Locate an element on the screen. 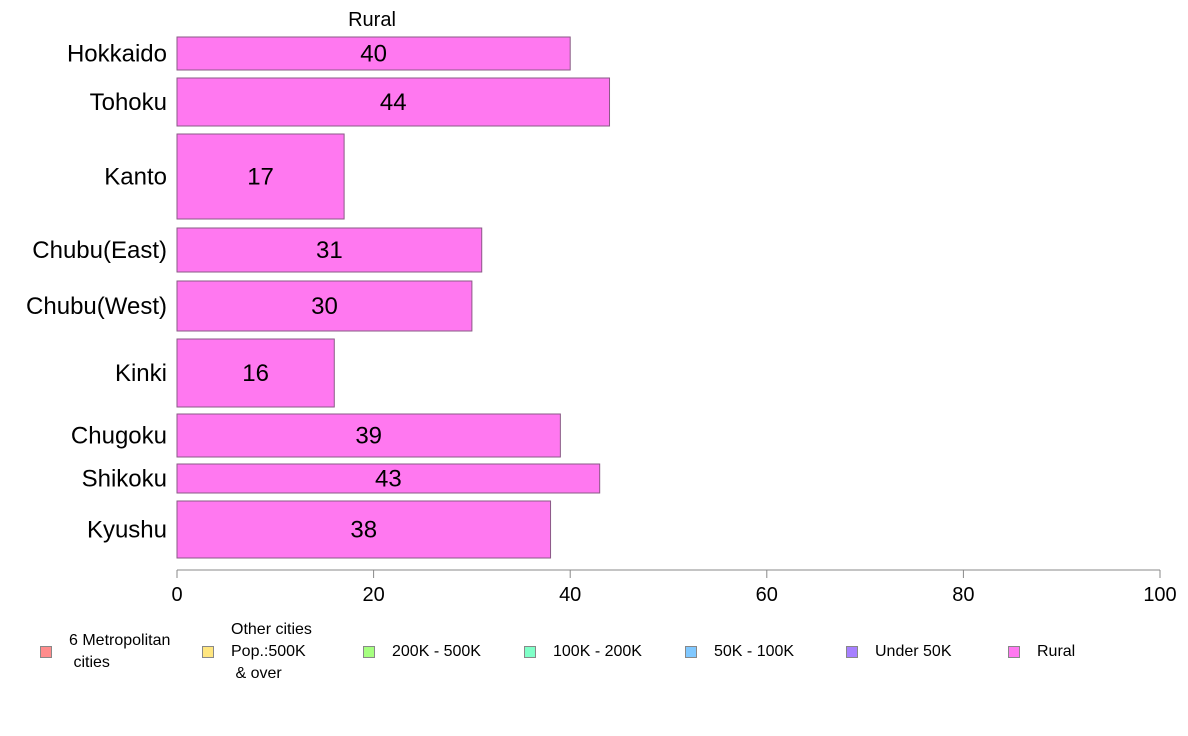 The width and height of the screenshot is (1188, 736). category-label: Chubu(West) is located at coordinates (96, 306).